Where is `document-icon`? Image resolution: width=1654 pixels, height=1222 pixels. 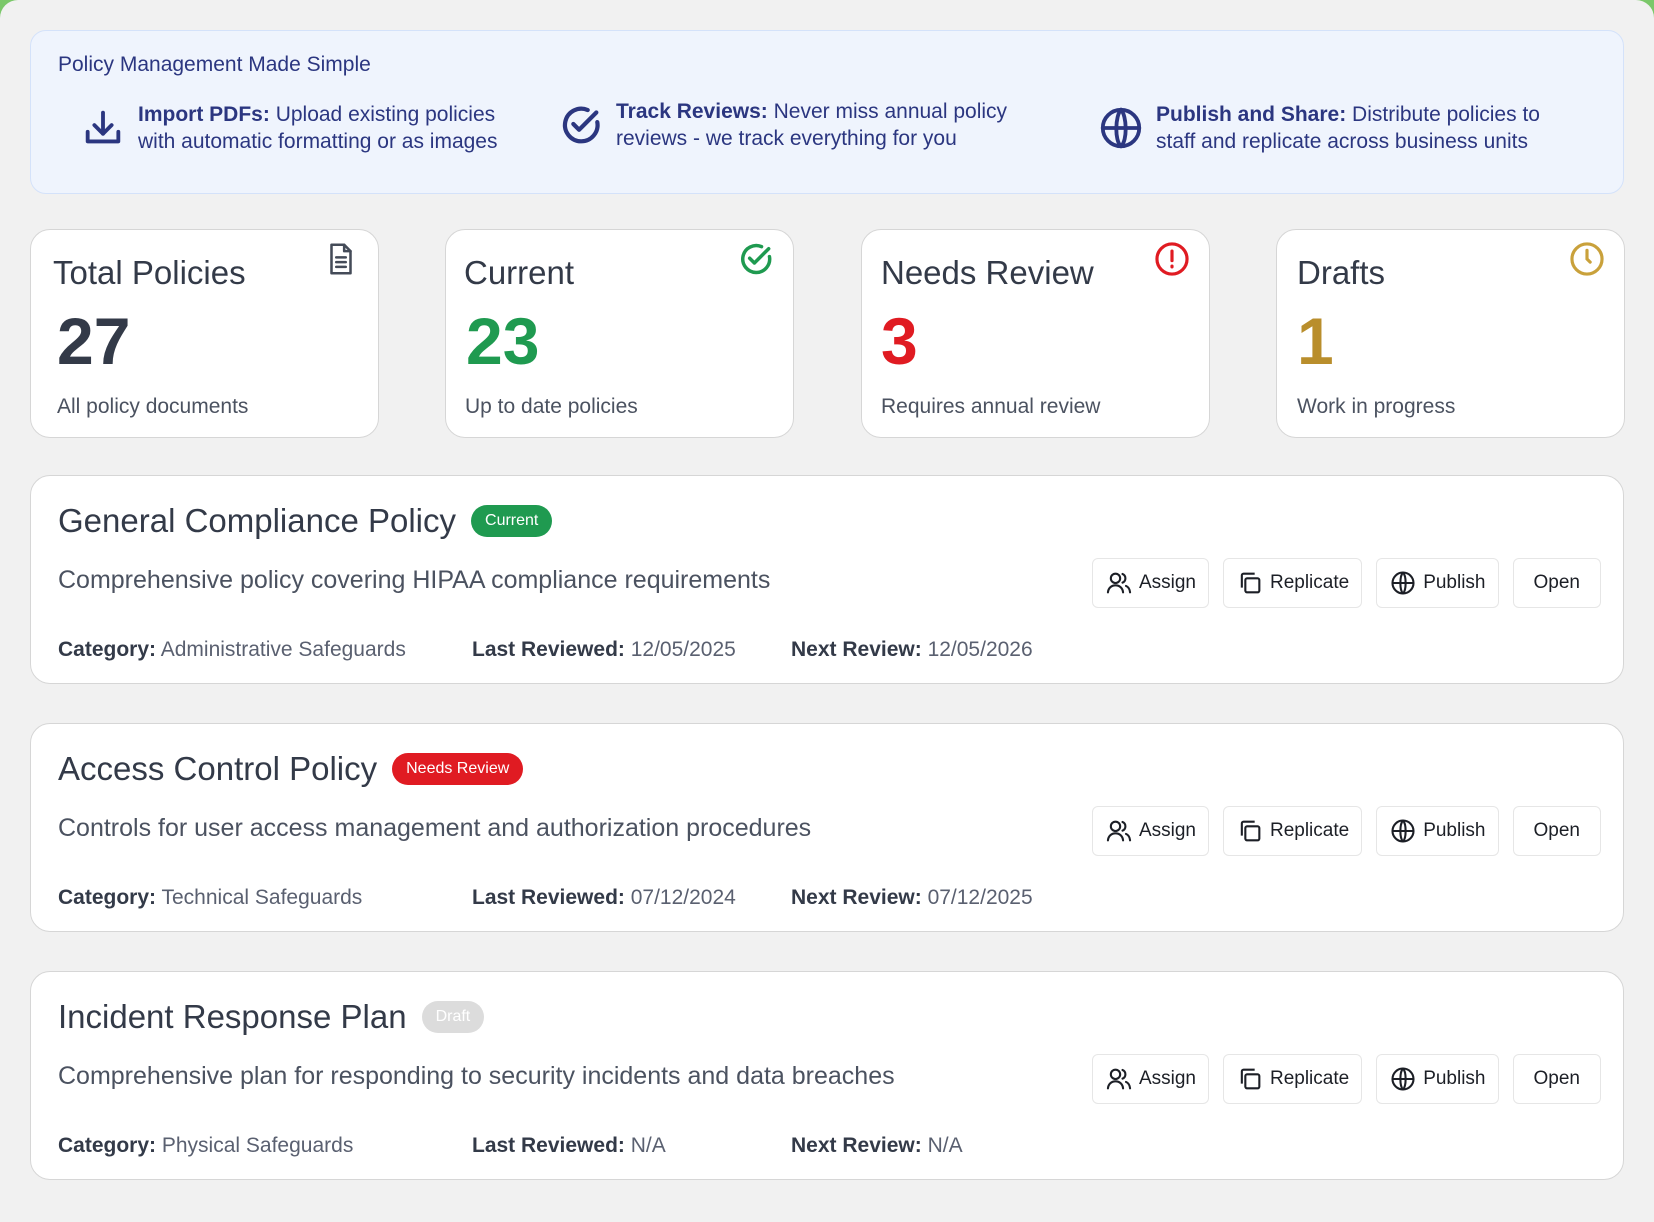
document-icon is located at coordinates (341, 259).